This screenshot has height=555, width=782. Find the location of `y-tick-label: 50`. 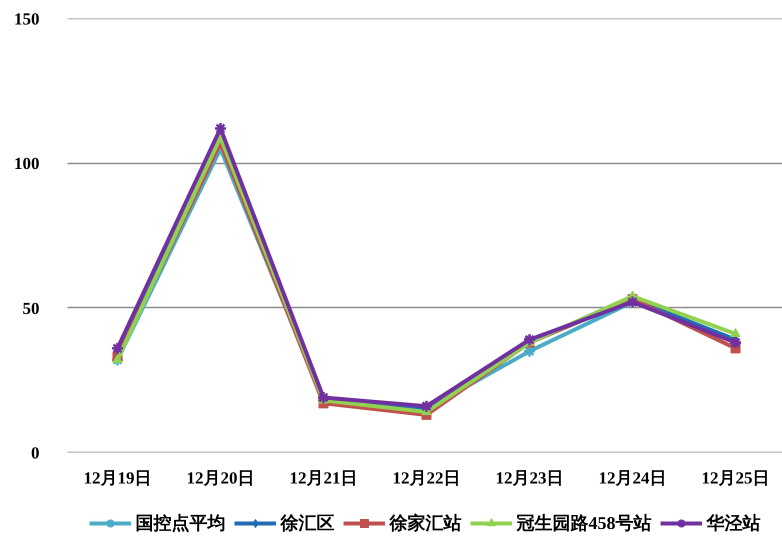

y-tick-label: 50 is located at coordinates (31, 308).